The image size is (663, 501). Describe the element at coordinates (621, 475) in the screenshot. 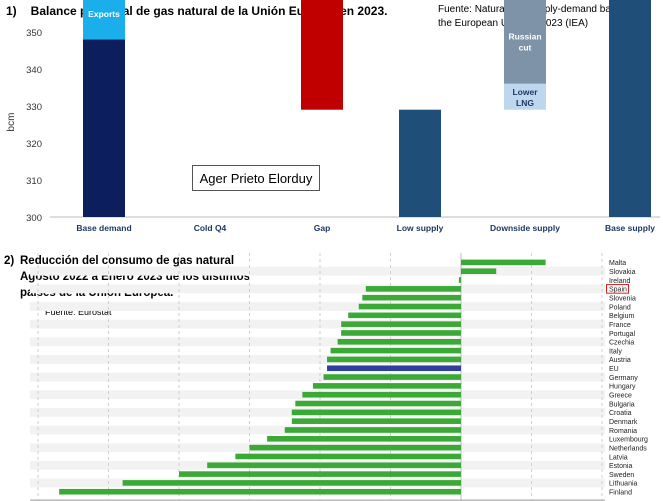

I see `country-label: Sweden` at that location.